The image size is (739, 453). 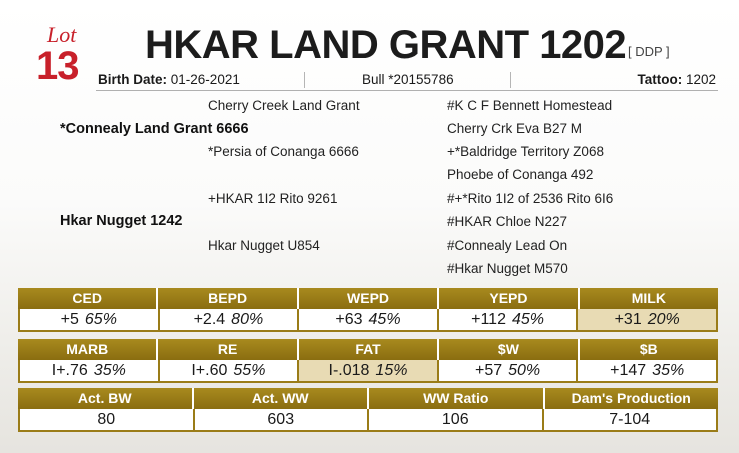 What do you see at coordinates (506, 370) in the screenshot?
I see `epd-cell: +57 50%` at bounding box center [506, 370].